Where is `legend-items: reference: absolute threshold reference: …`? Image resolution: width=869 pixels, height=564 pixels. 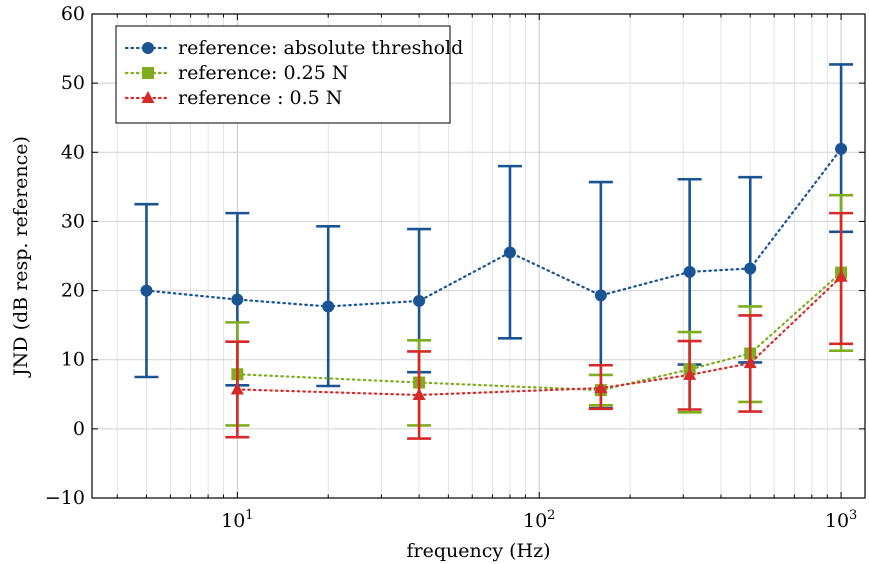 legend-items: reference: absolute threshold reference: … is located at coordinates (293, 73).